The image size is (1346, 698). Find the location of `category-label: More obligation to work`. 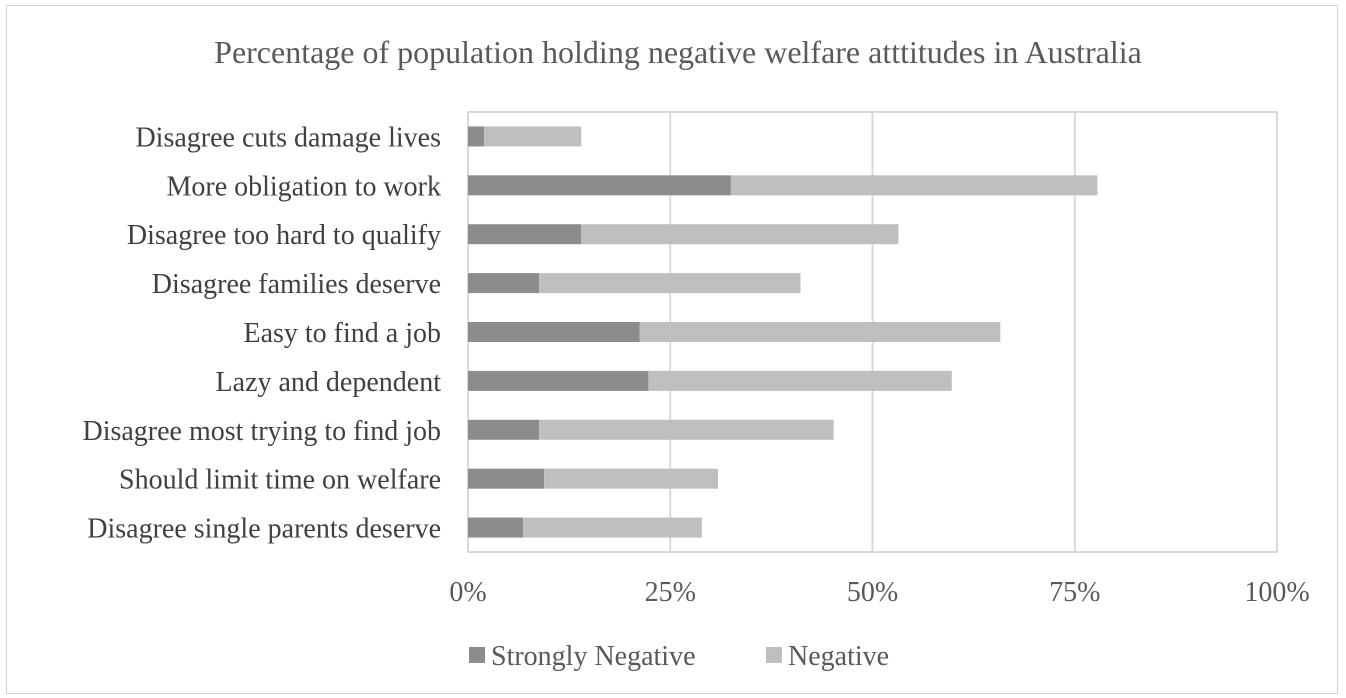

category-label: More obligation to work is located at coordinates (303, 186).